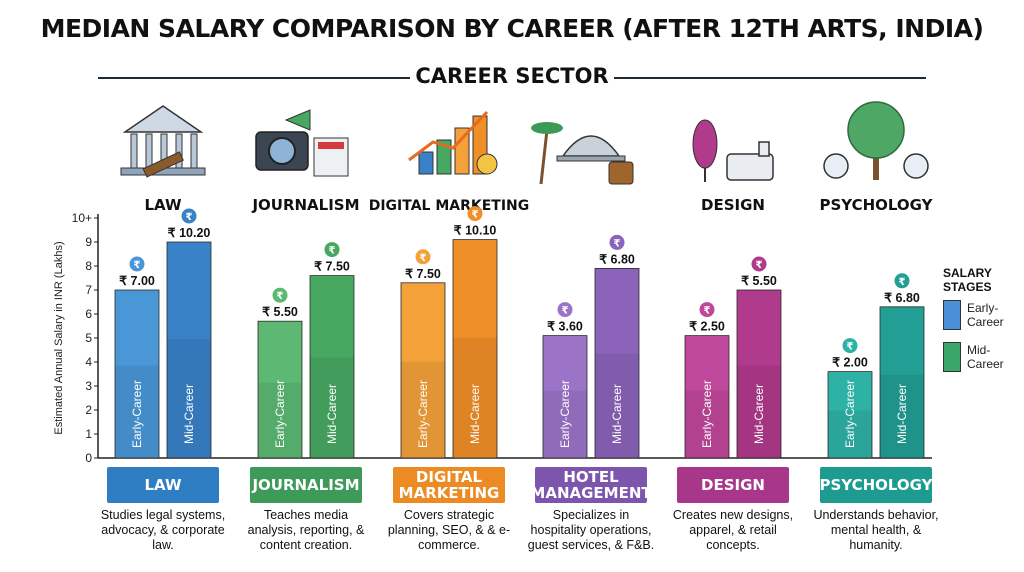 The width and height of the screenshot is (1024, 572). I want to click on coin-icon, so click(487, 164).